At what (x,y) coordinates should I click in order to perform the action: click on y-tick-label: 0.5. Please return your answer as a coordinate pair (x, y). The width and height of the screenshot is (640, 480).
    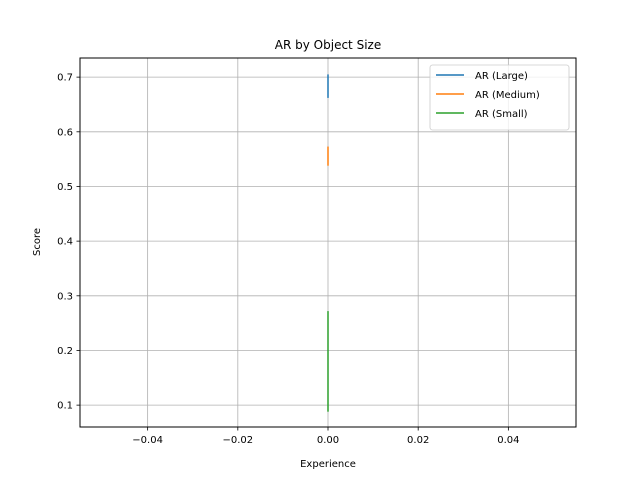
    Looking at the image, I should click on (65, 187).